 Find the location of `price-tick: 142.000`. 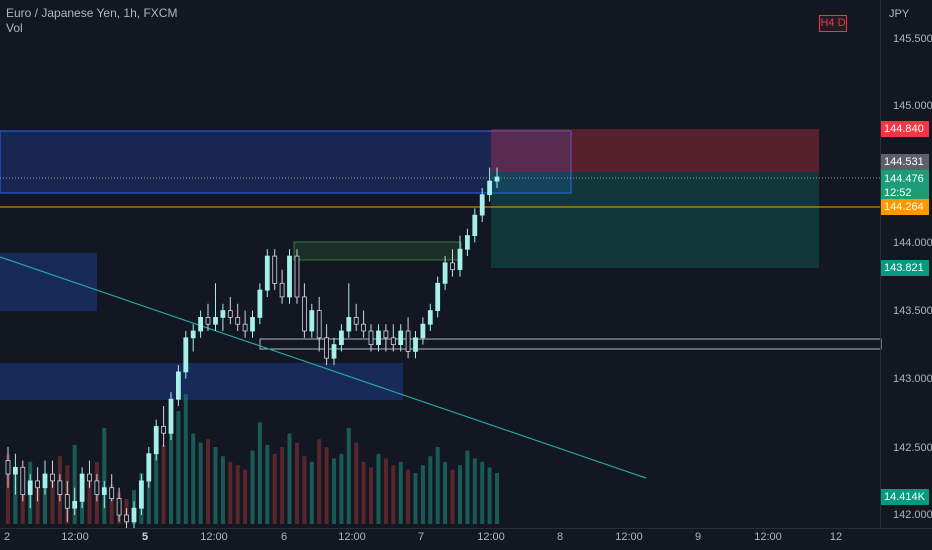

price-tick: 142.000 is located at coordinates (912, 515).